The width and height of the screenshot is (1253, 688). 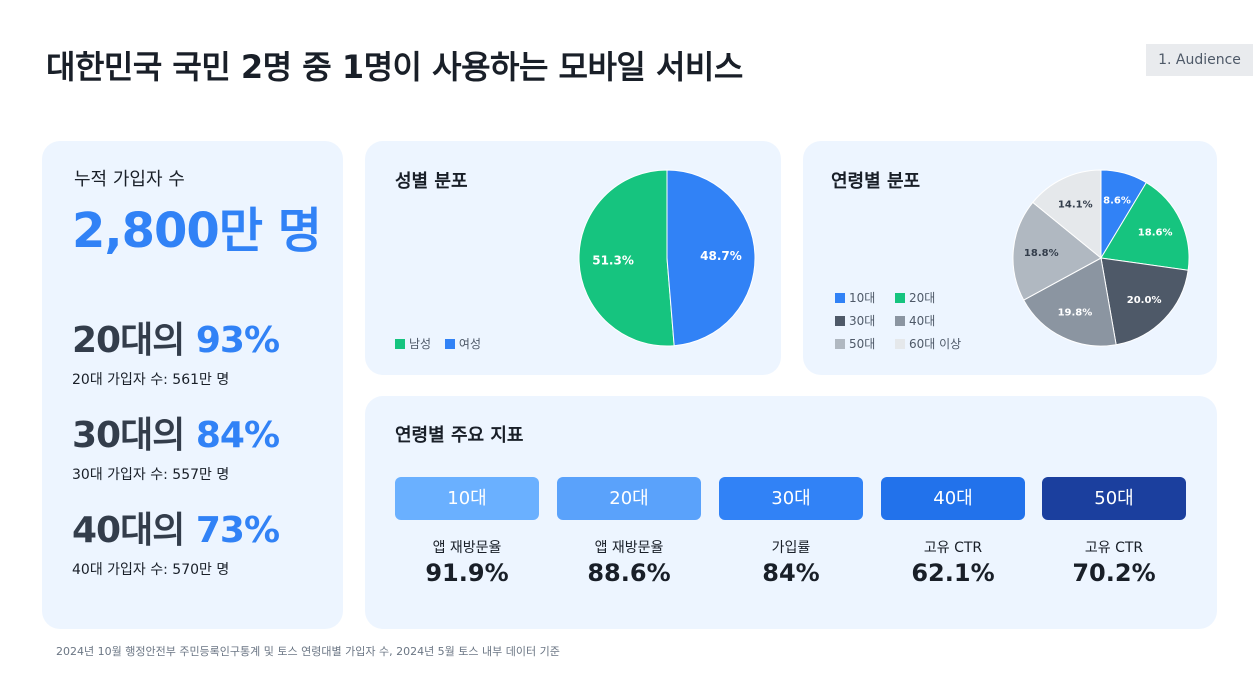 What do you see at coordinates (862, 298) in the screenshot?
I see `legend-label: 10대` at bounding box center [862, 298].